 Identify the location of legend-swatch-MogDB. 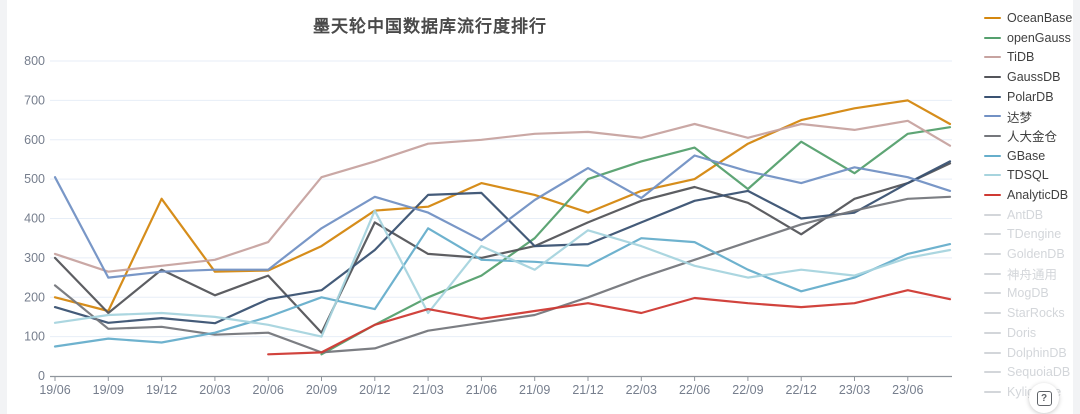
(992, 293).